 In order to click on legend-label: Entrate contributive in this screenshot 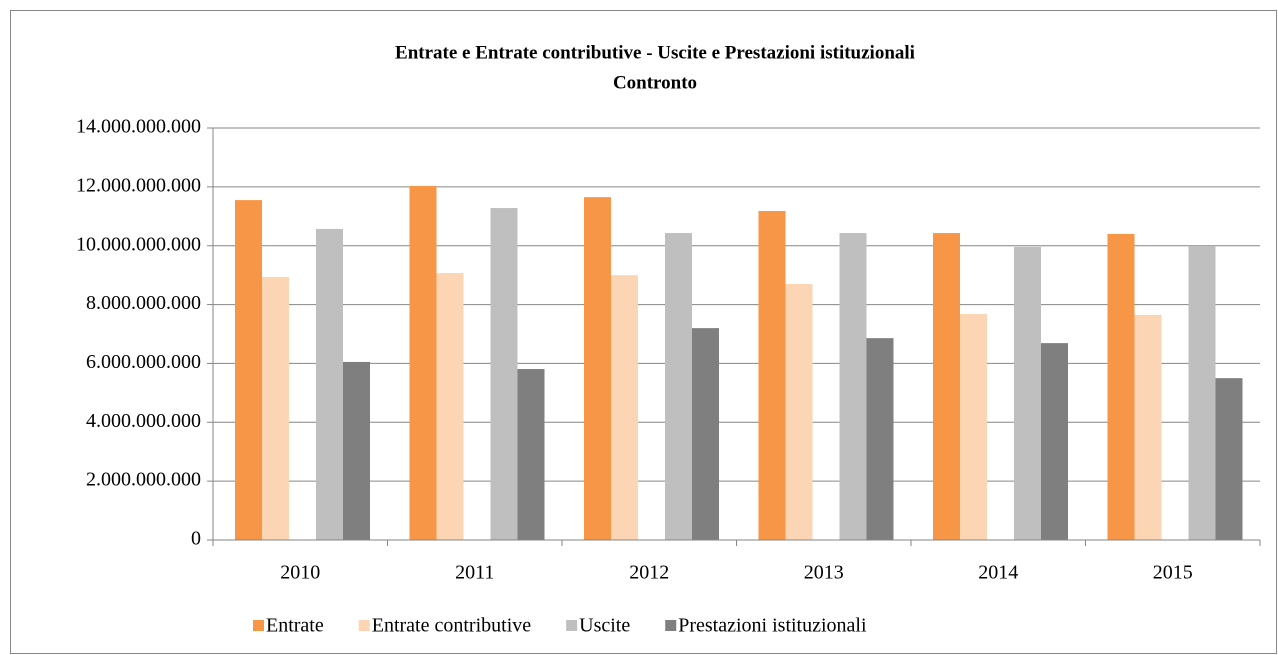, I will do `click(452, 626)`.